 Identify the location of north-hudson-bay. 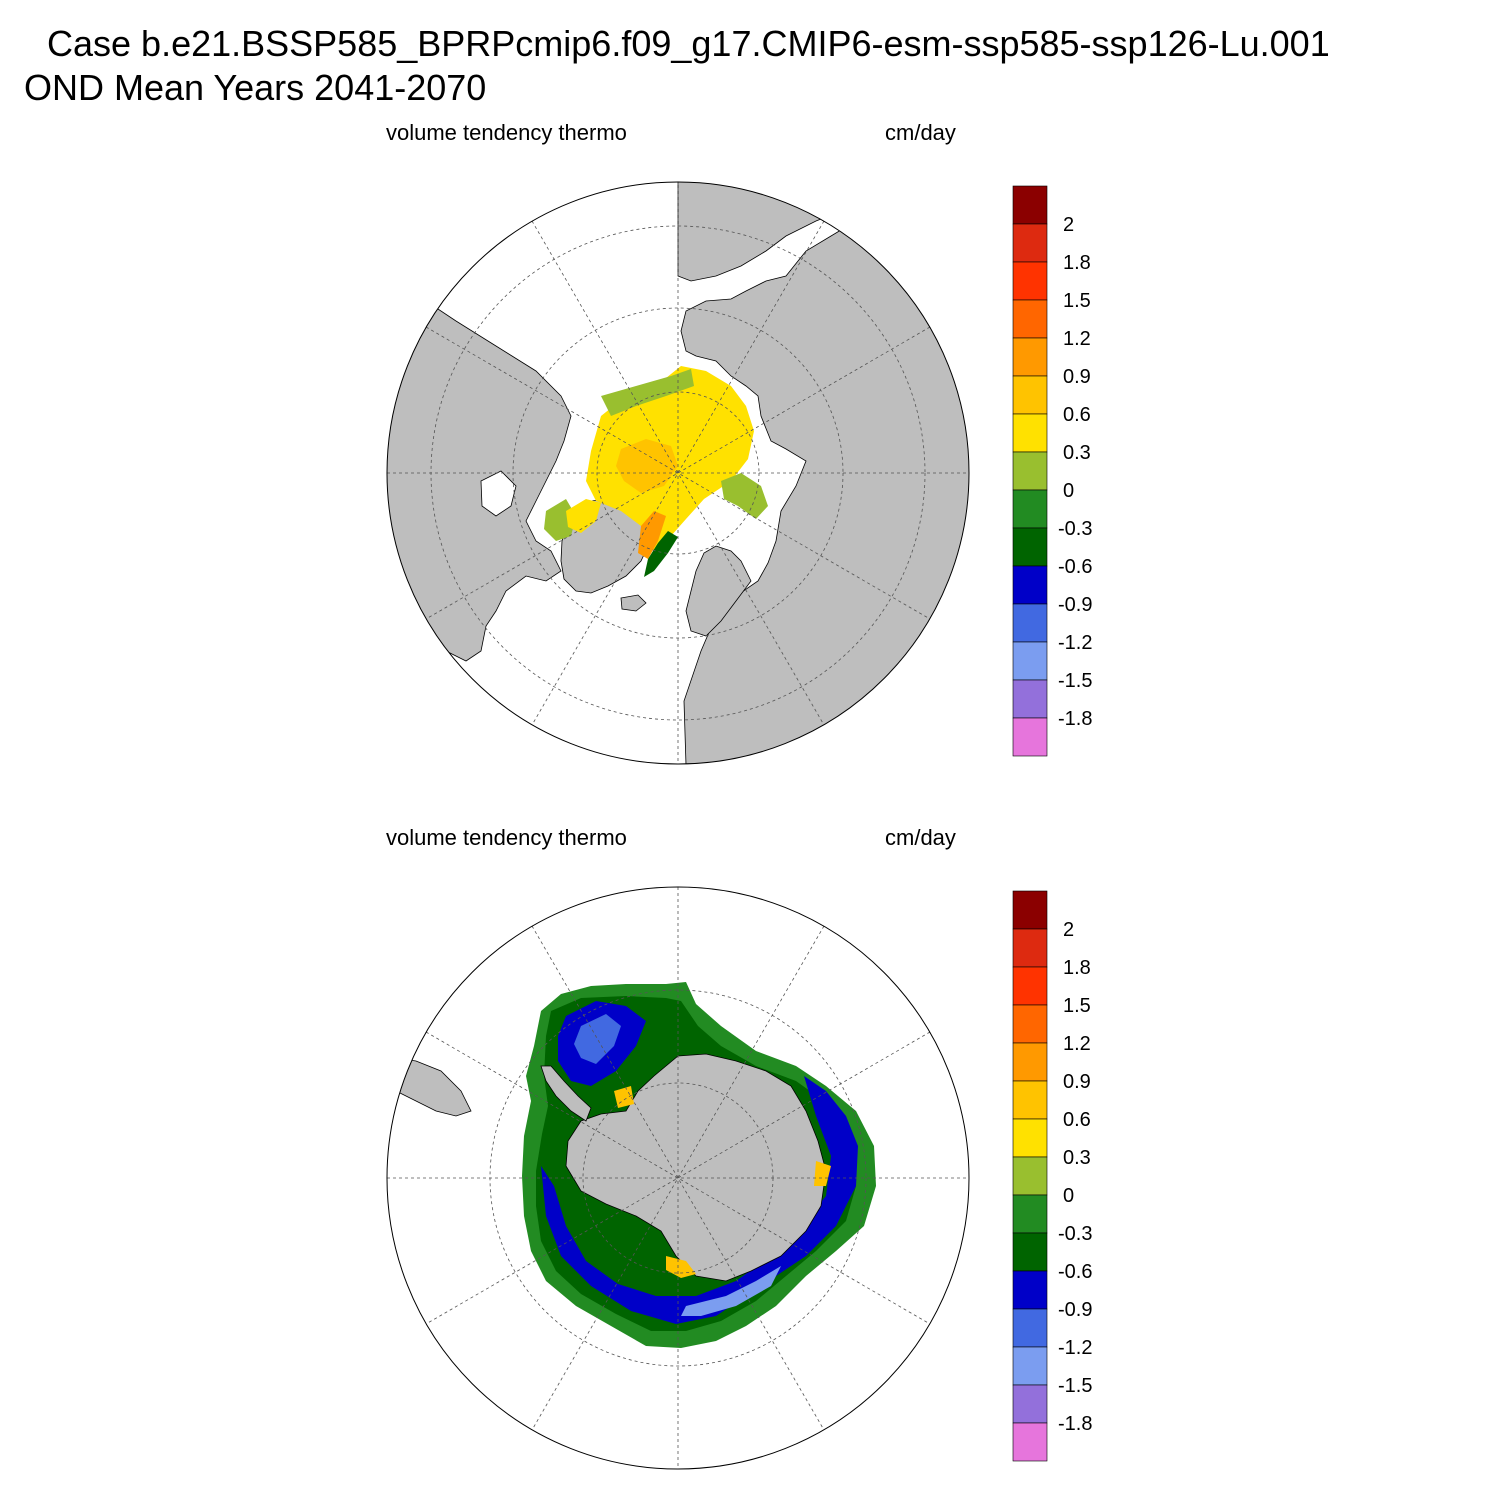
(498, 493).